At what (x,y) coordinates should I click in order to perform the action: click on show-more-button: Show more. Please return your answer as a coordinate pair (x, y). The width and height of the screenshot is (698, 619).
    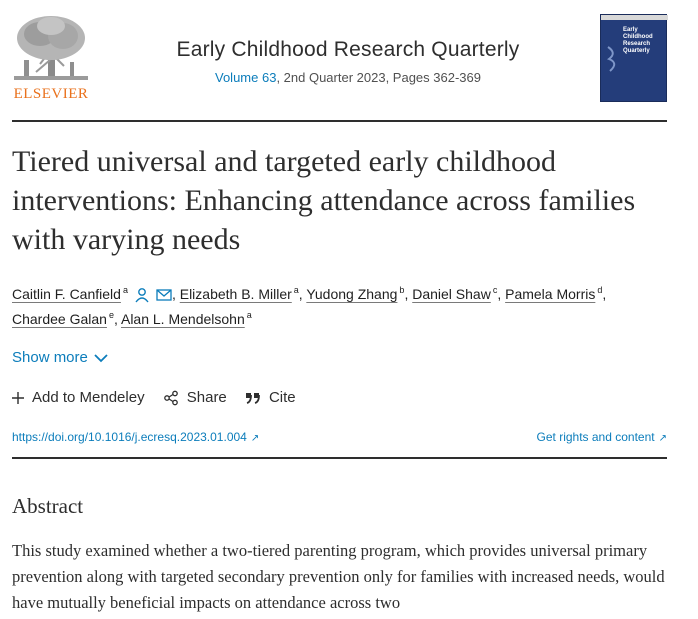
    Looking at the image, I should click on (60, 357).